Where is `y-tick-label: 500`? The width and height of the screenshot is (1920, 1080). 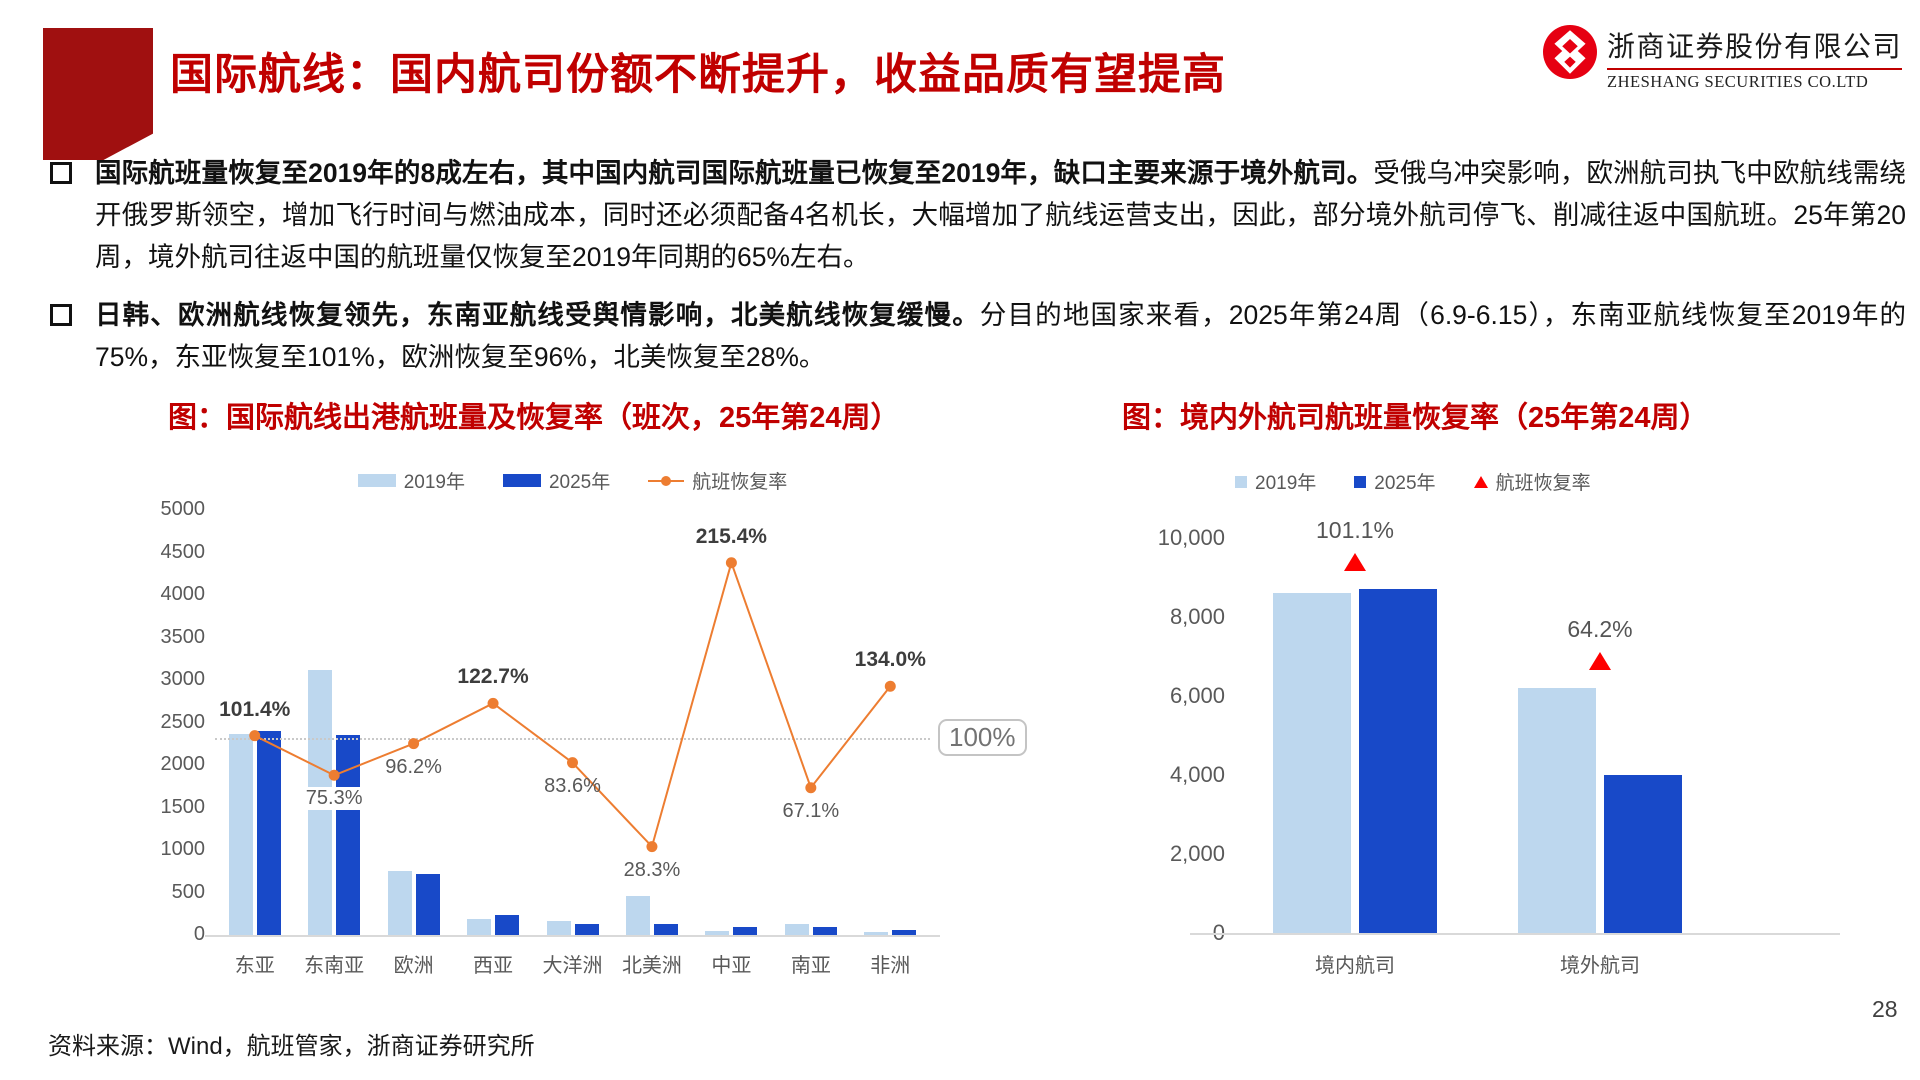 y-tick-label: 500 is located at coordinates (188, 891).